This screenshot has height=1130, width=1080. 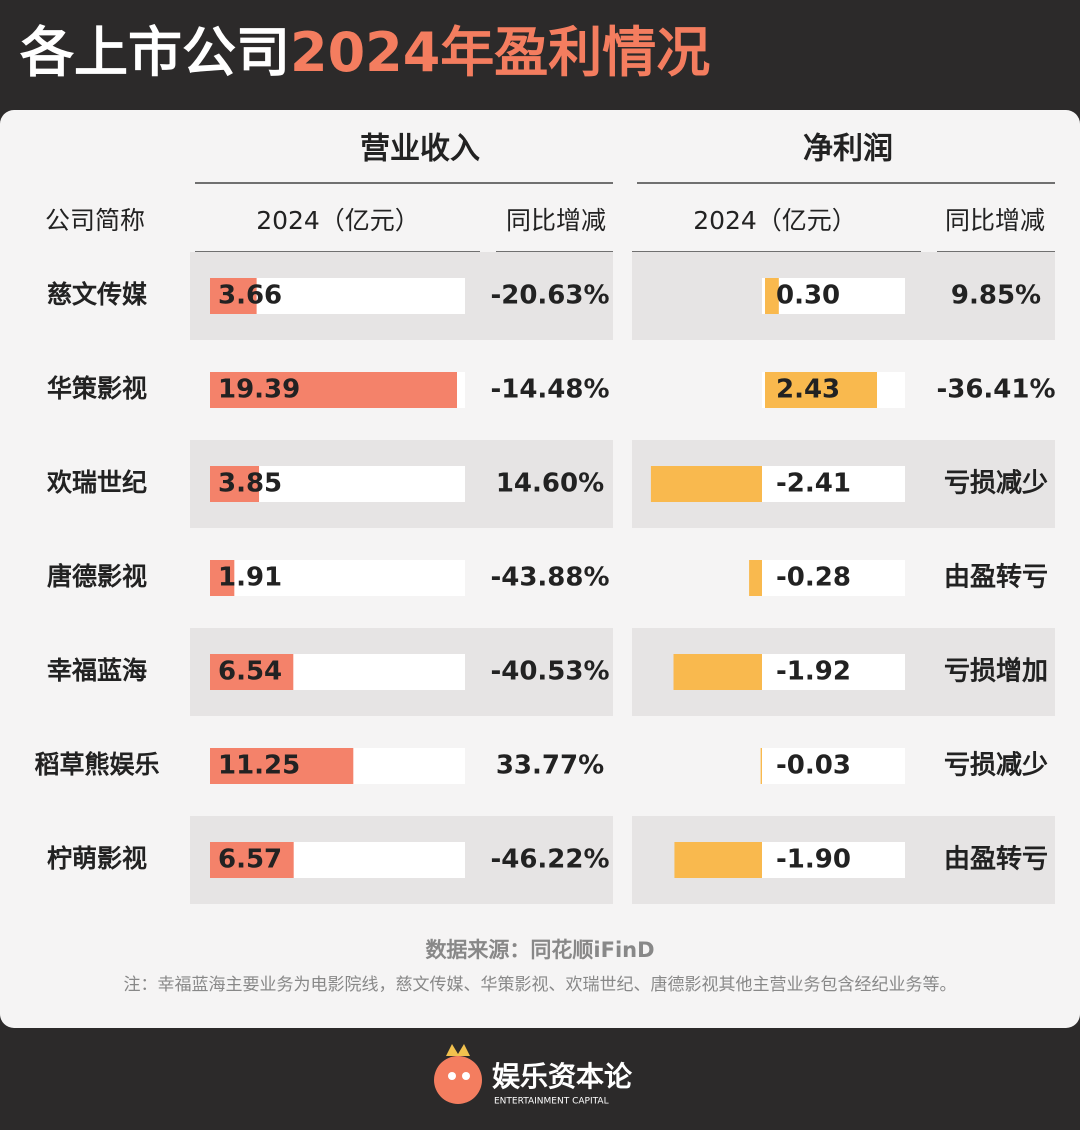 I want to click on profit-value: -1.92, so click(x=813, y=672).